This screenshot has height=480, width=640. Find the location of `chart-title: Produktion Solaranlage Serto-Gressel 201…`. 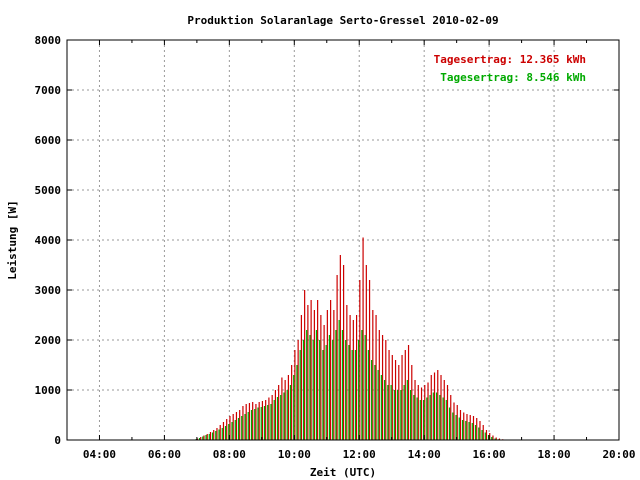

chart-title: Produktion Solaranlage Serto-Gressel 201… is located at coordinates (342, 20).